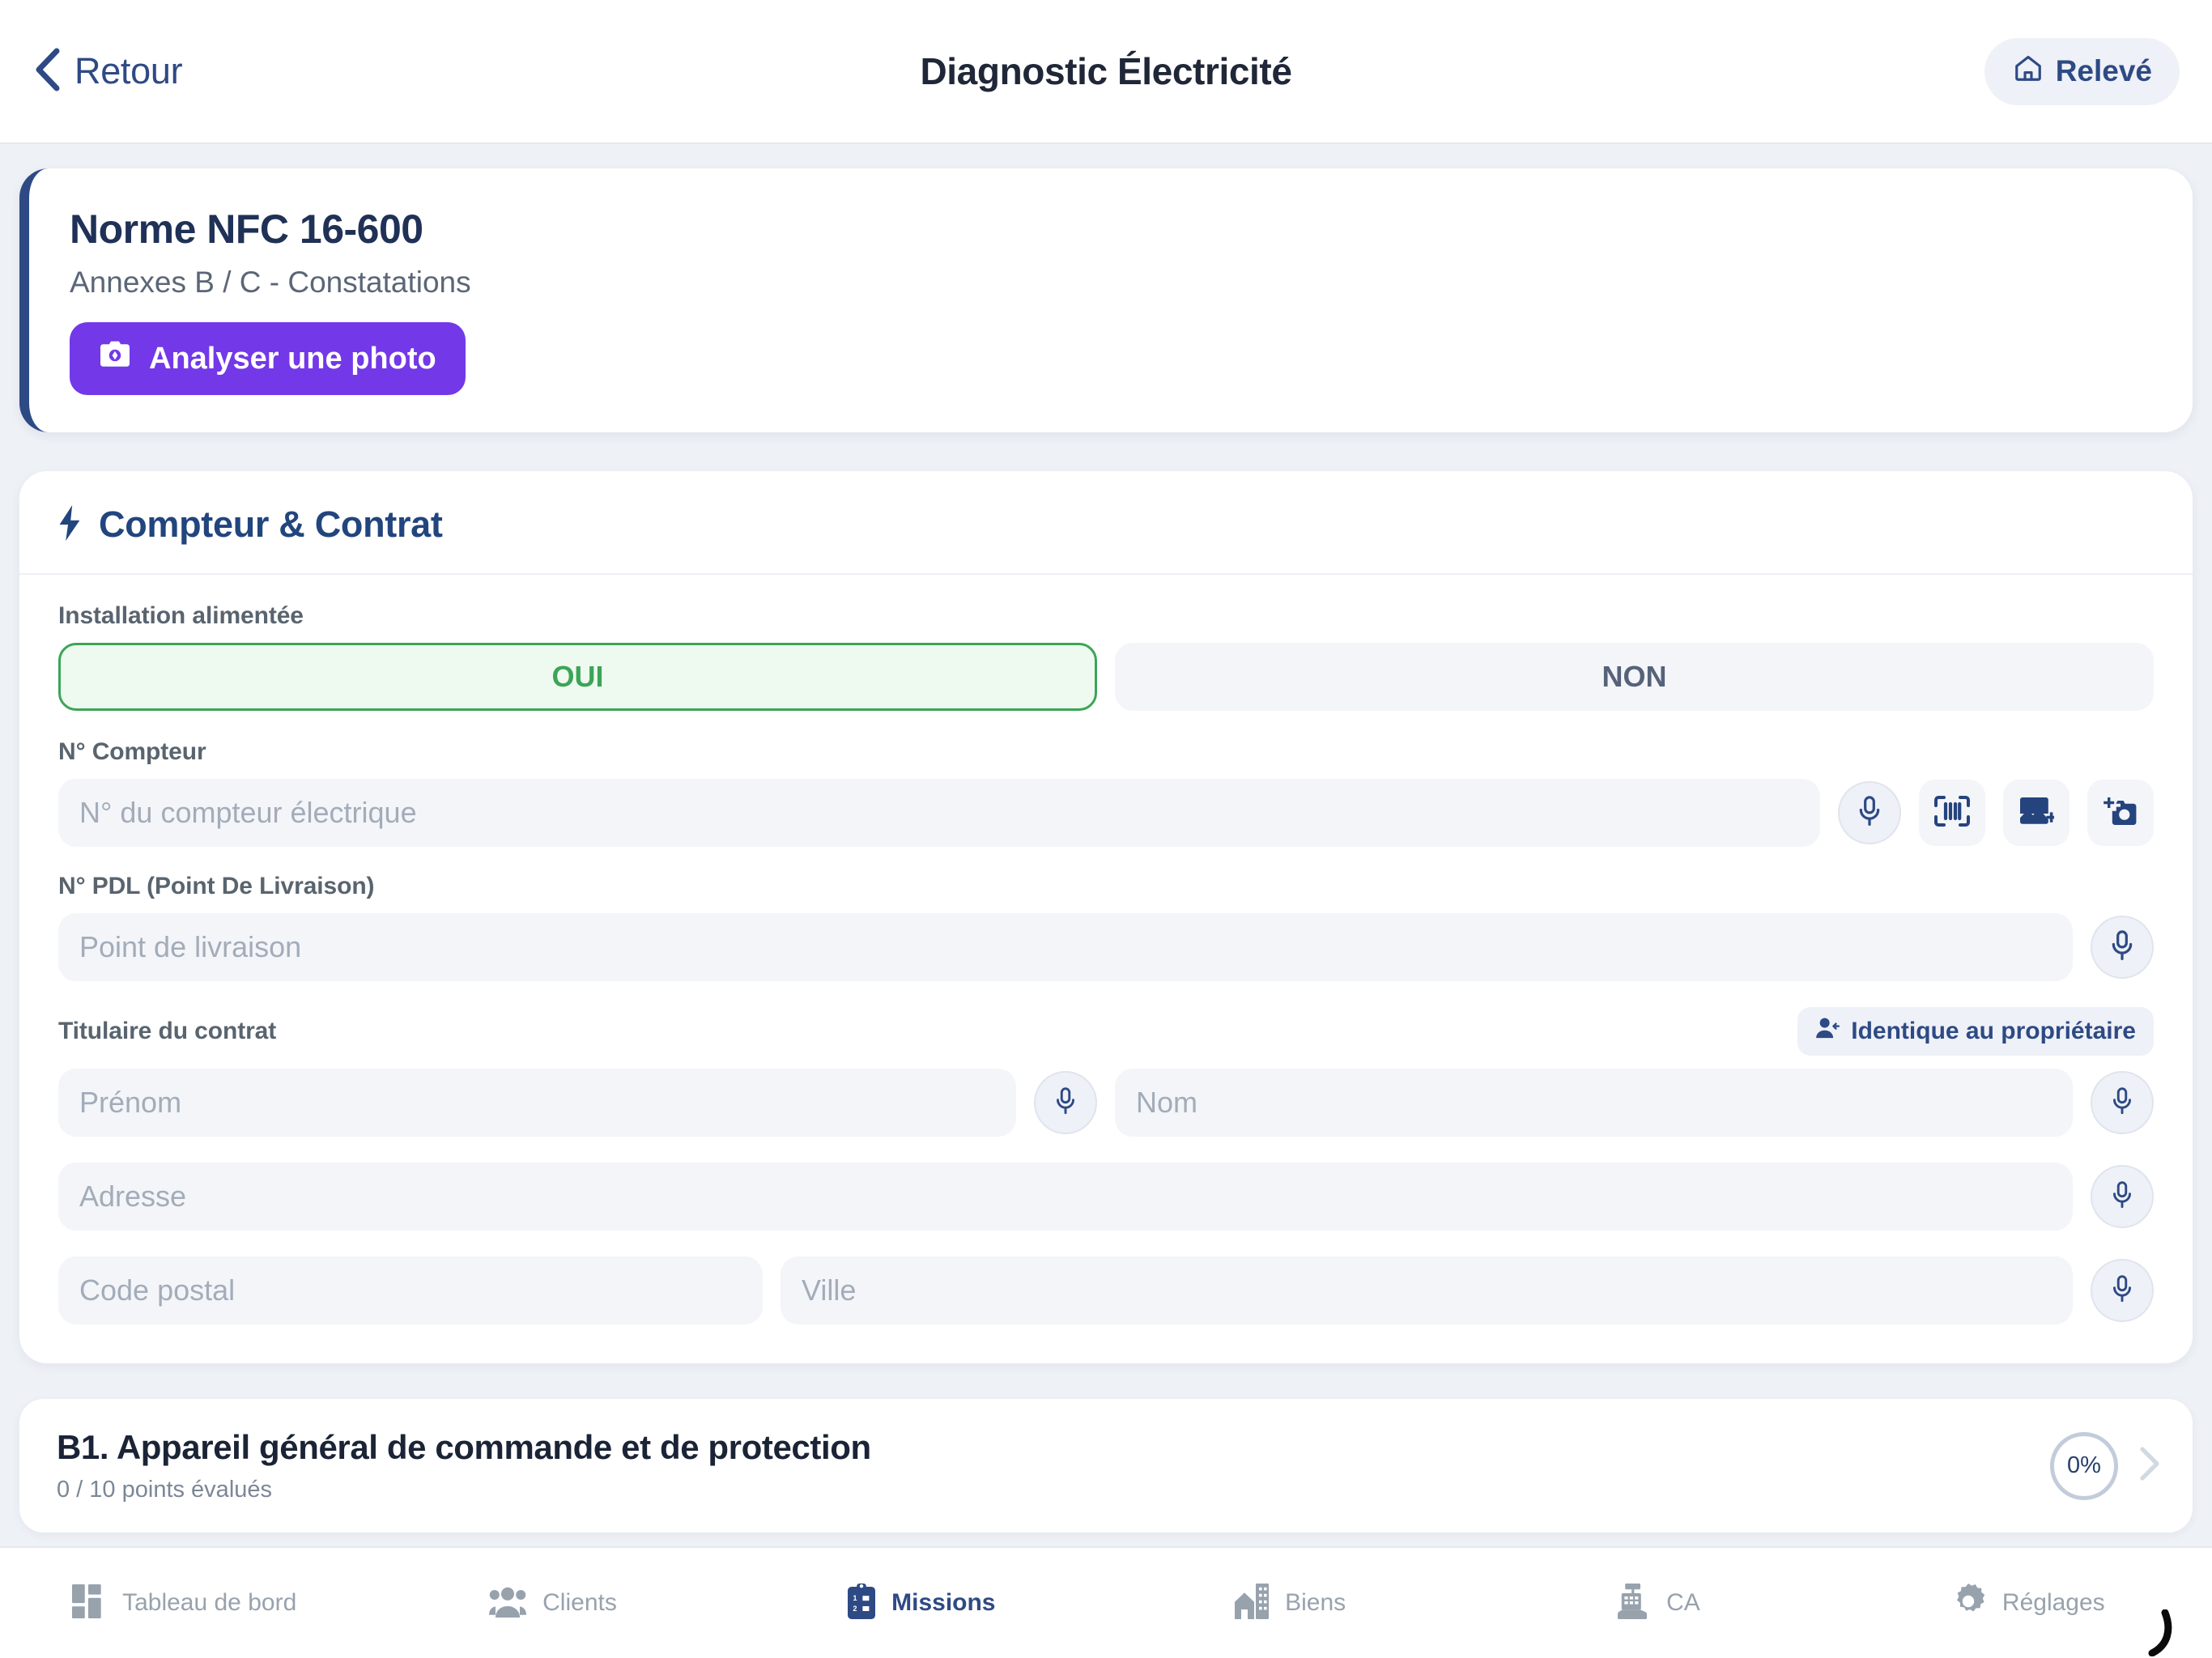 The image size is (2212, 1658). Describe the element at coordinates (1659, 1603) in the screenshot. I see `tab-ca: CA` at that location.